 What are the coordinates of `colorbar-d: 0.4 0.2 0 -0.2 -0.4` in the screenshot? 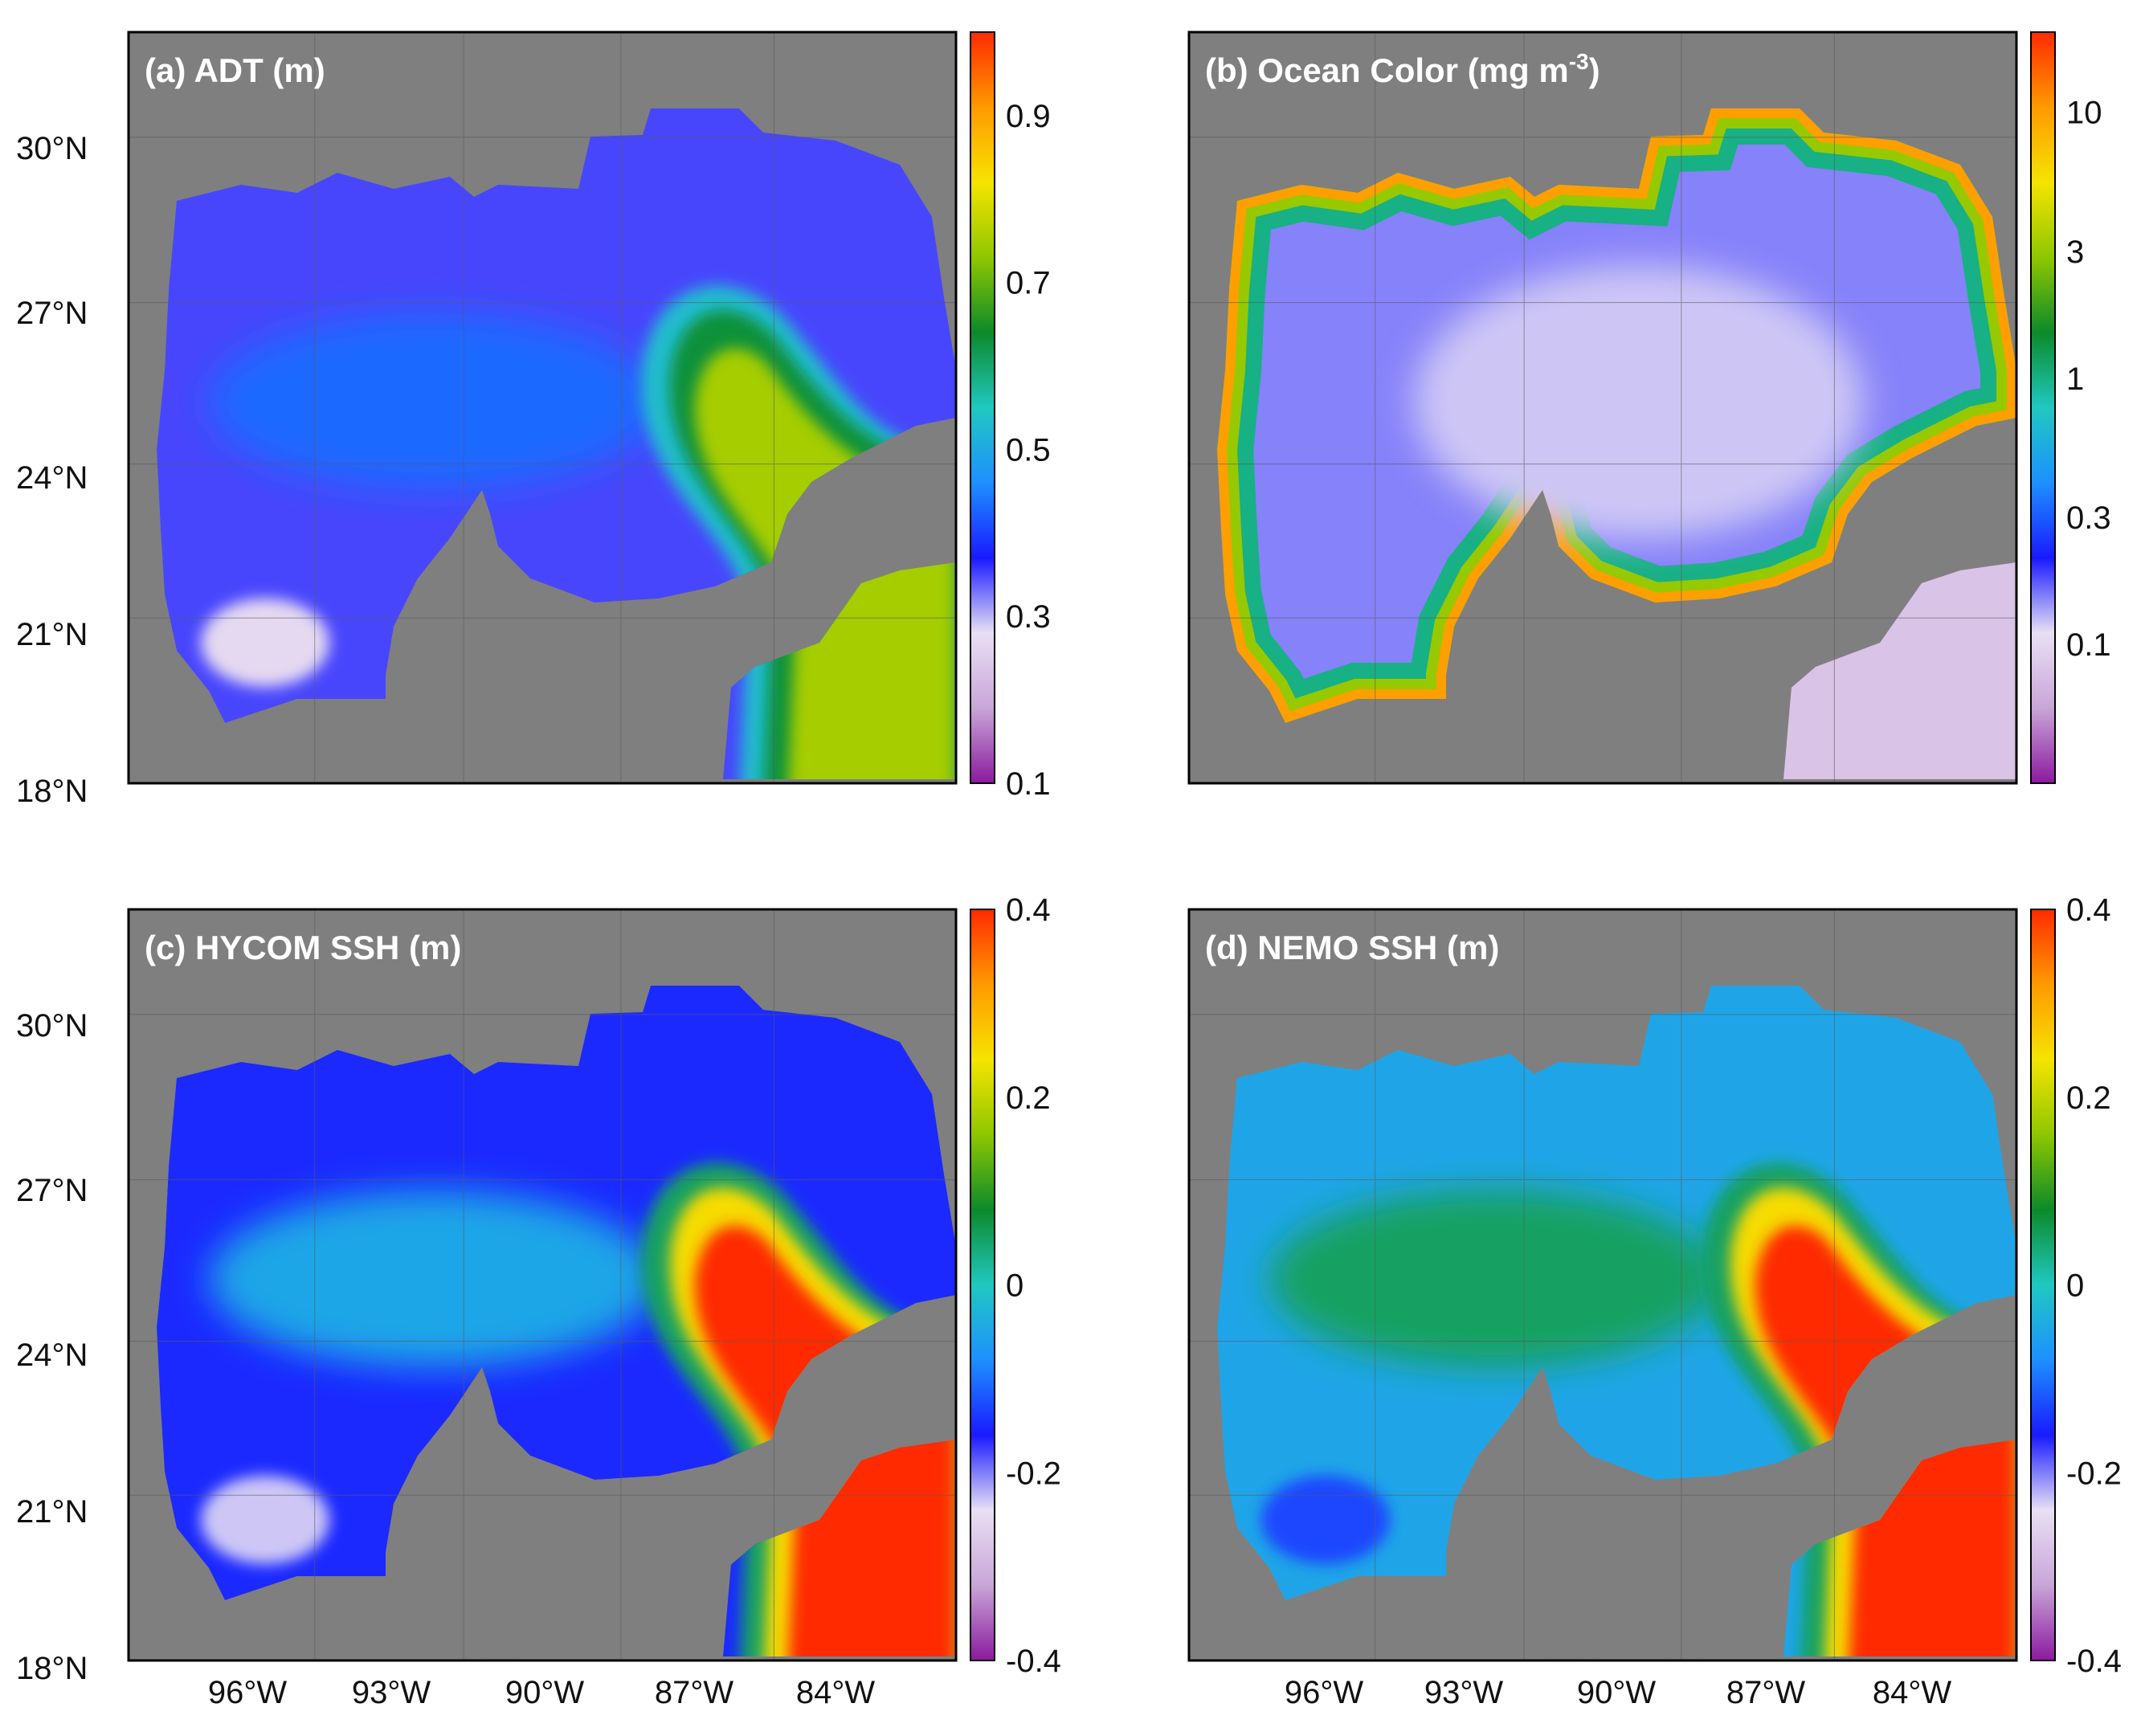 It's located at (2076, 1286).